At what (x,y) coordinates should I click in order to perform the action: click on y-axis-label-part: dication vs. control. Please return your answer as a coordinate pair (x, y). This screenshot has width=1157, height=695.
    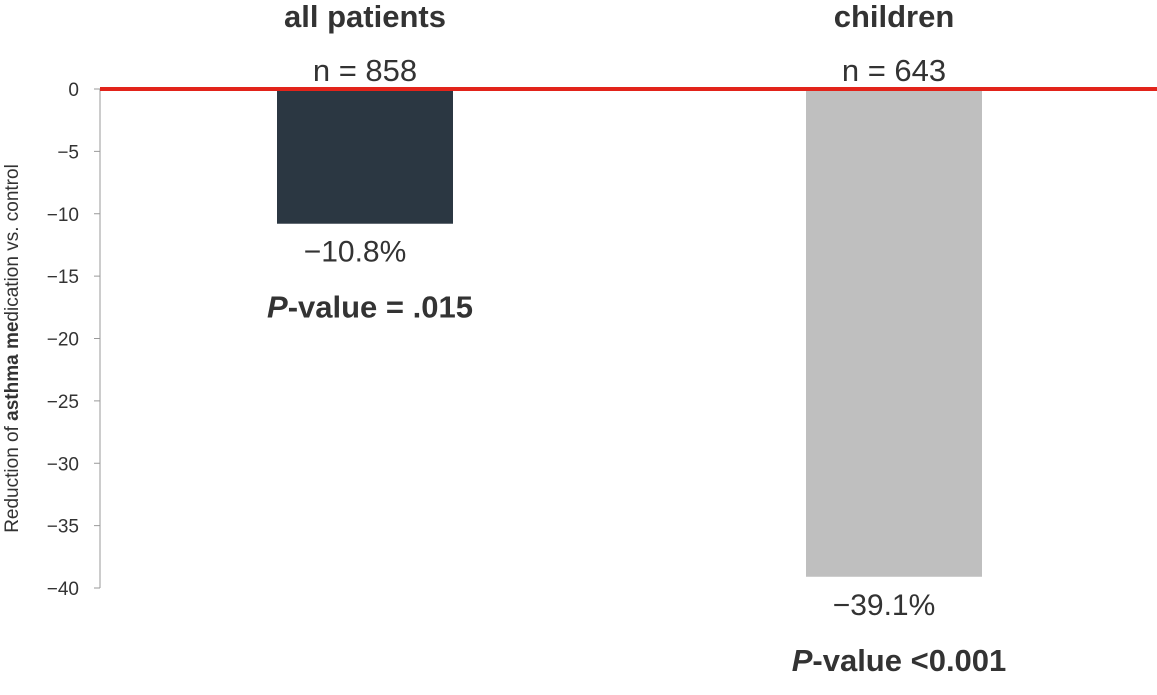
    Looking at the image, I should click on (12, 242).